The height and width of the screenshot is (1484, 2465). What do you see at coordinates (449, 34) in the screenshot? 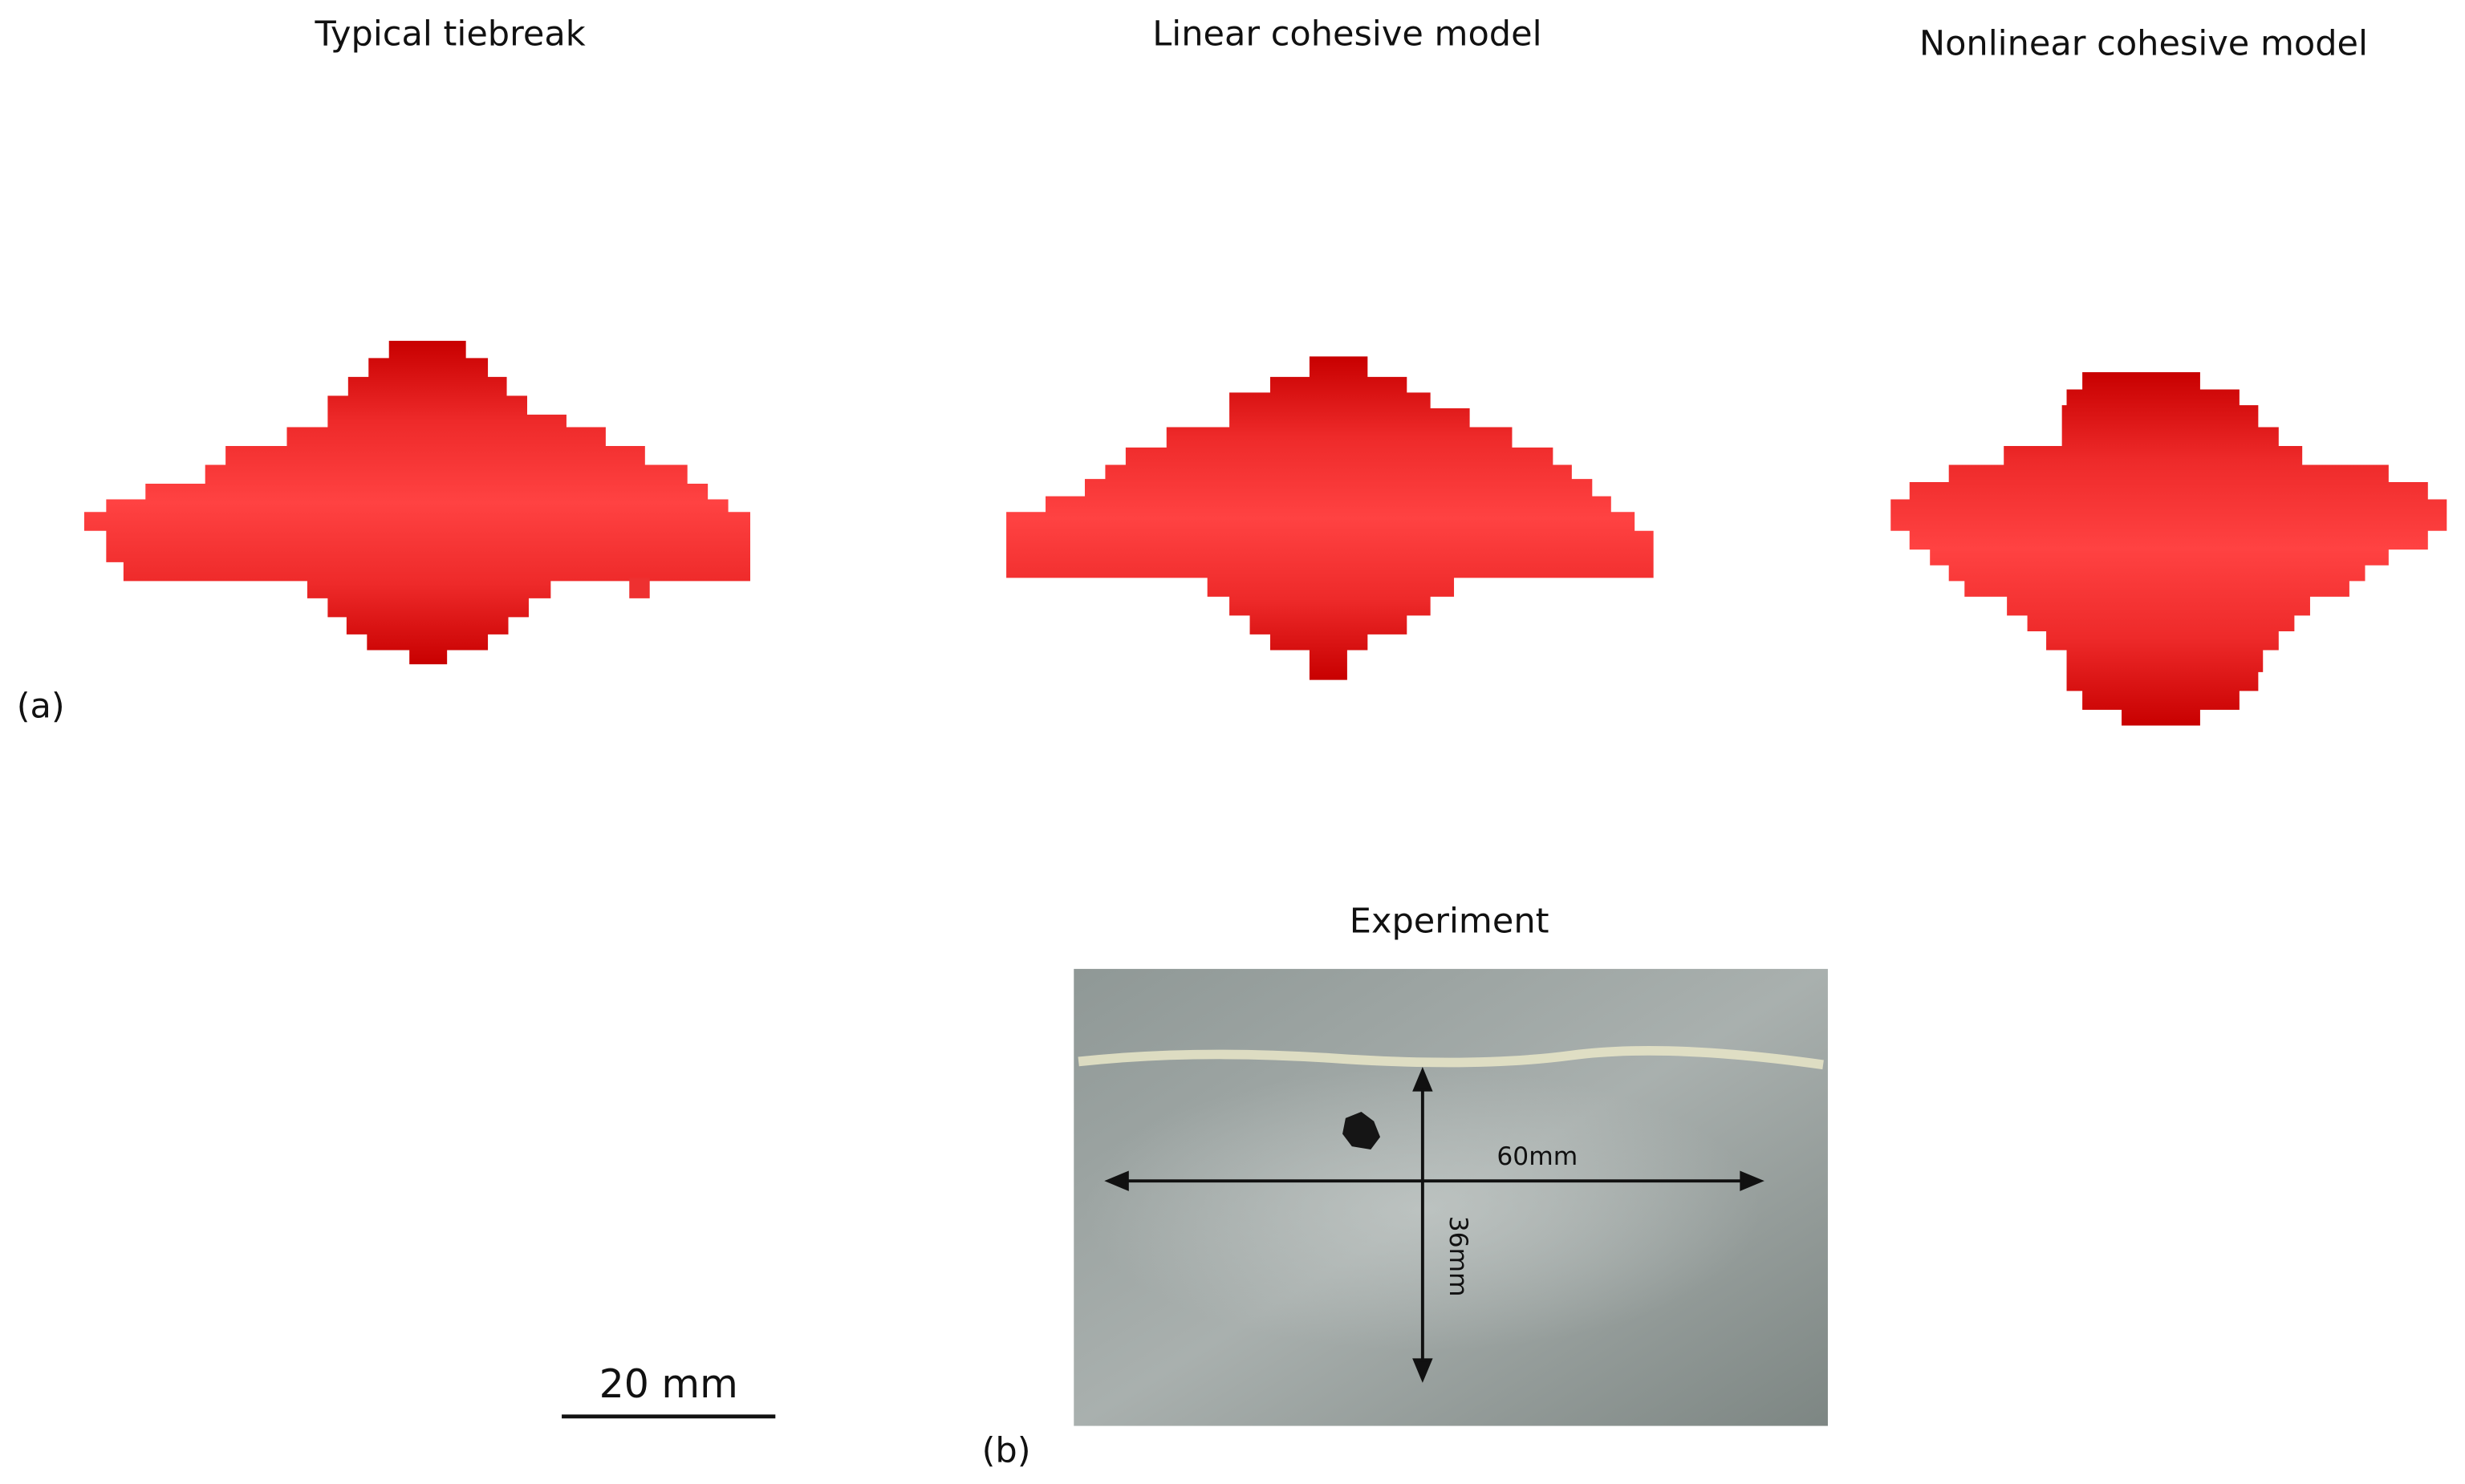
I see `panel-title: Typical tiebreak` at bounding box center [449, 34].